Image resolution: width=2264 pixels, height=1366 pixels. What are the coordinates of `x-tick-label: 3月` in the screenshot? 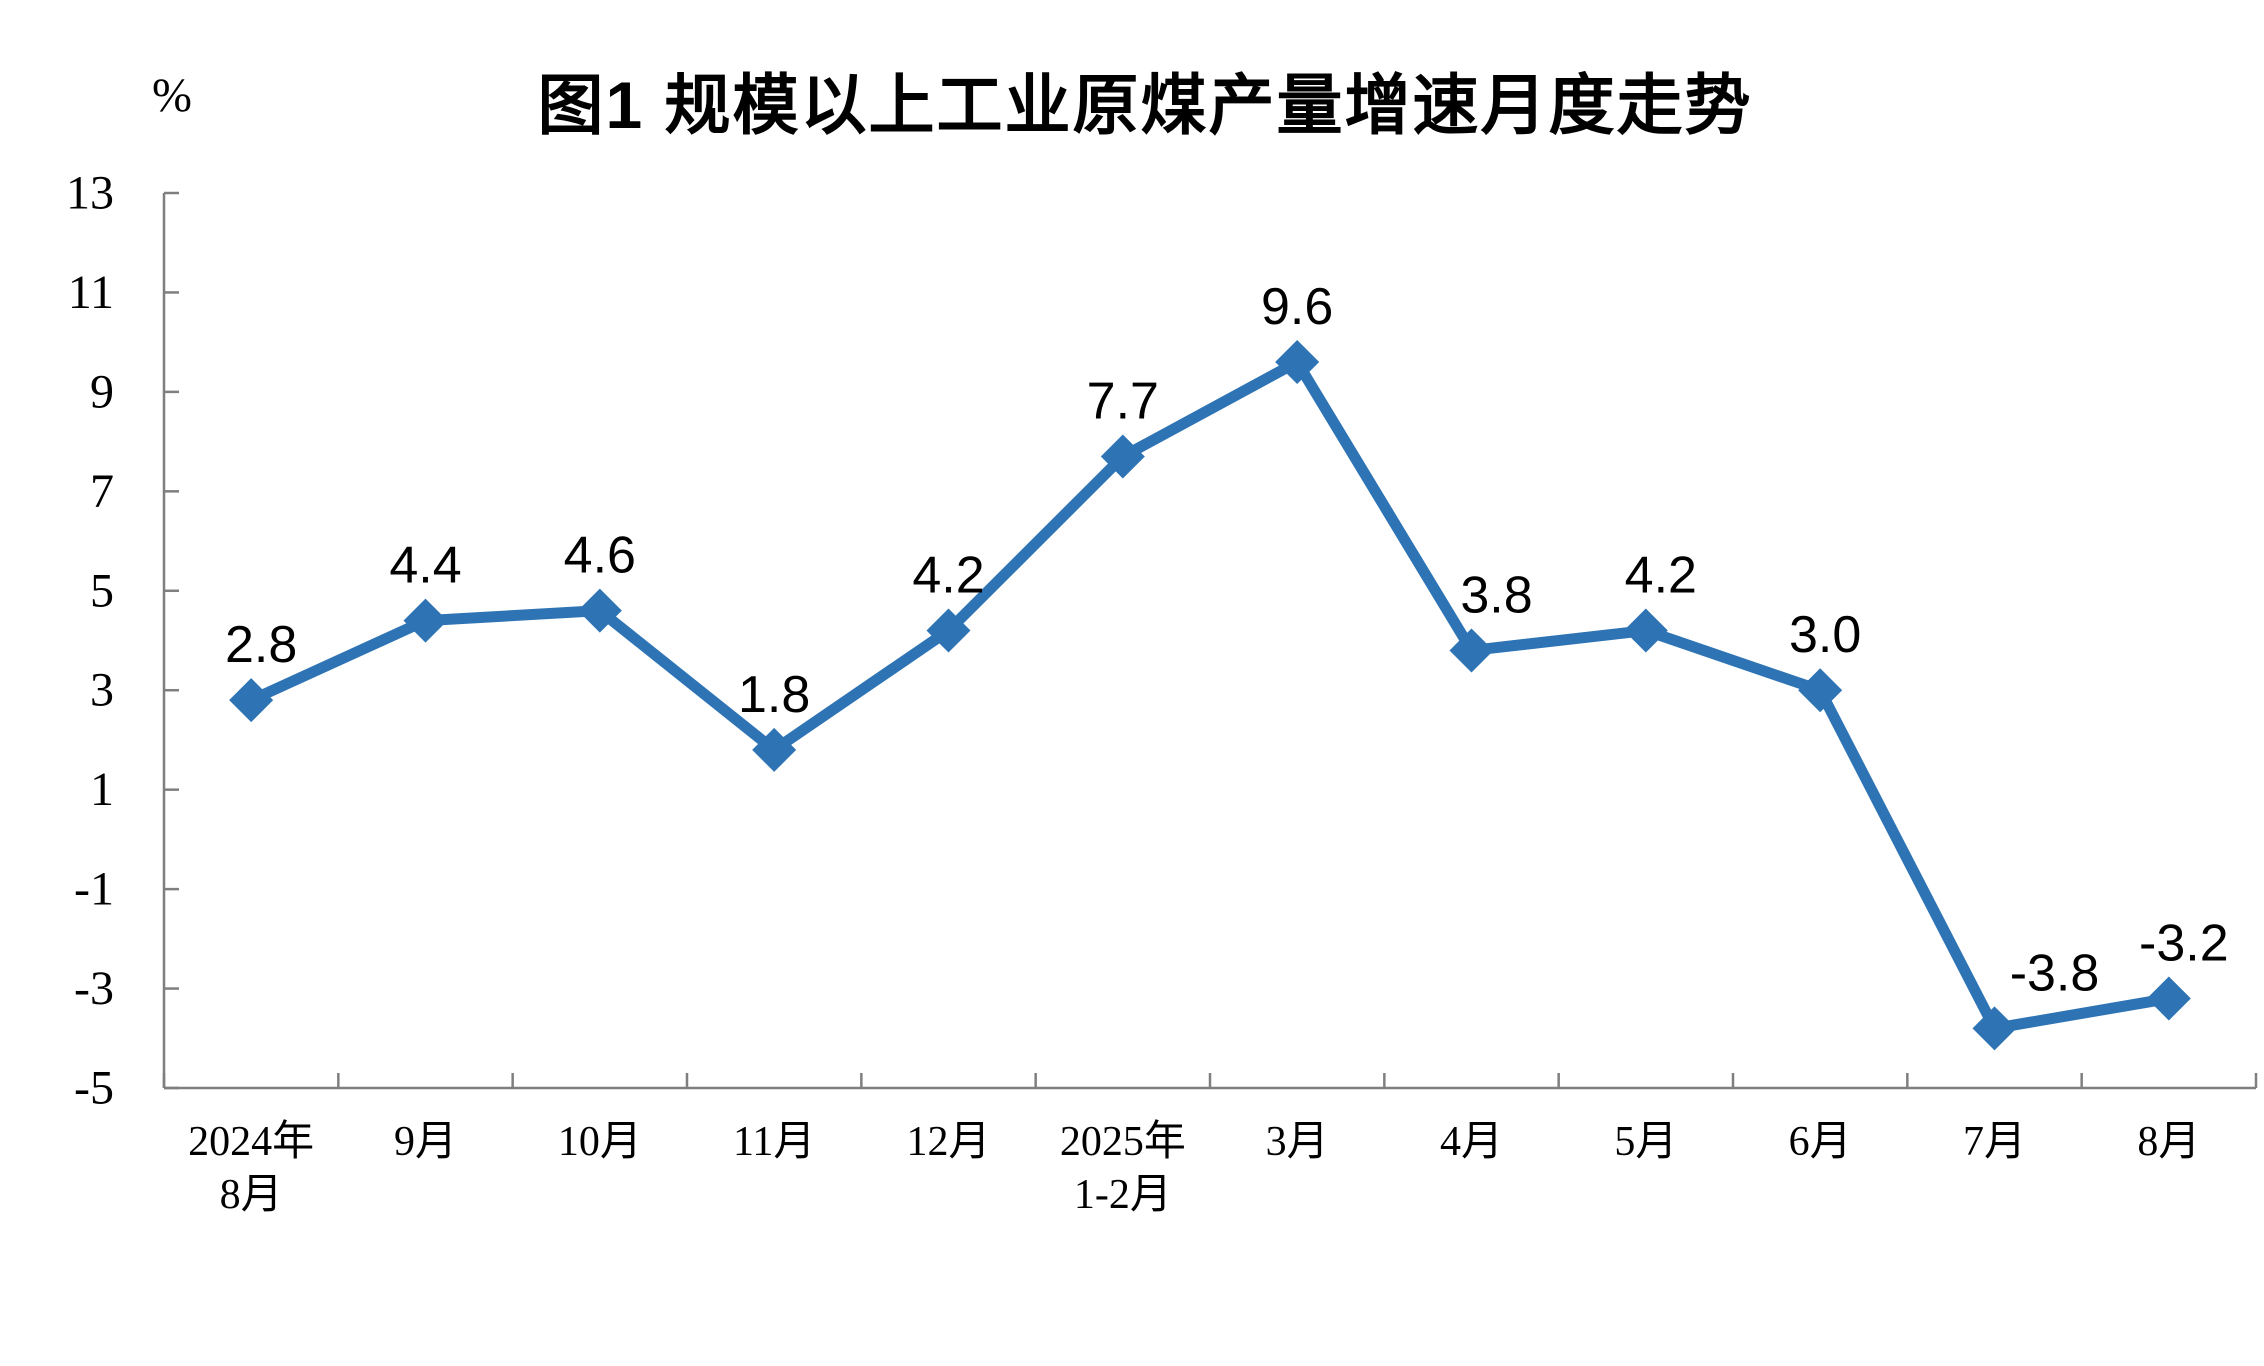 It's located at (1297, 1142).